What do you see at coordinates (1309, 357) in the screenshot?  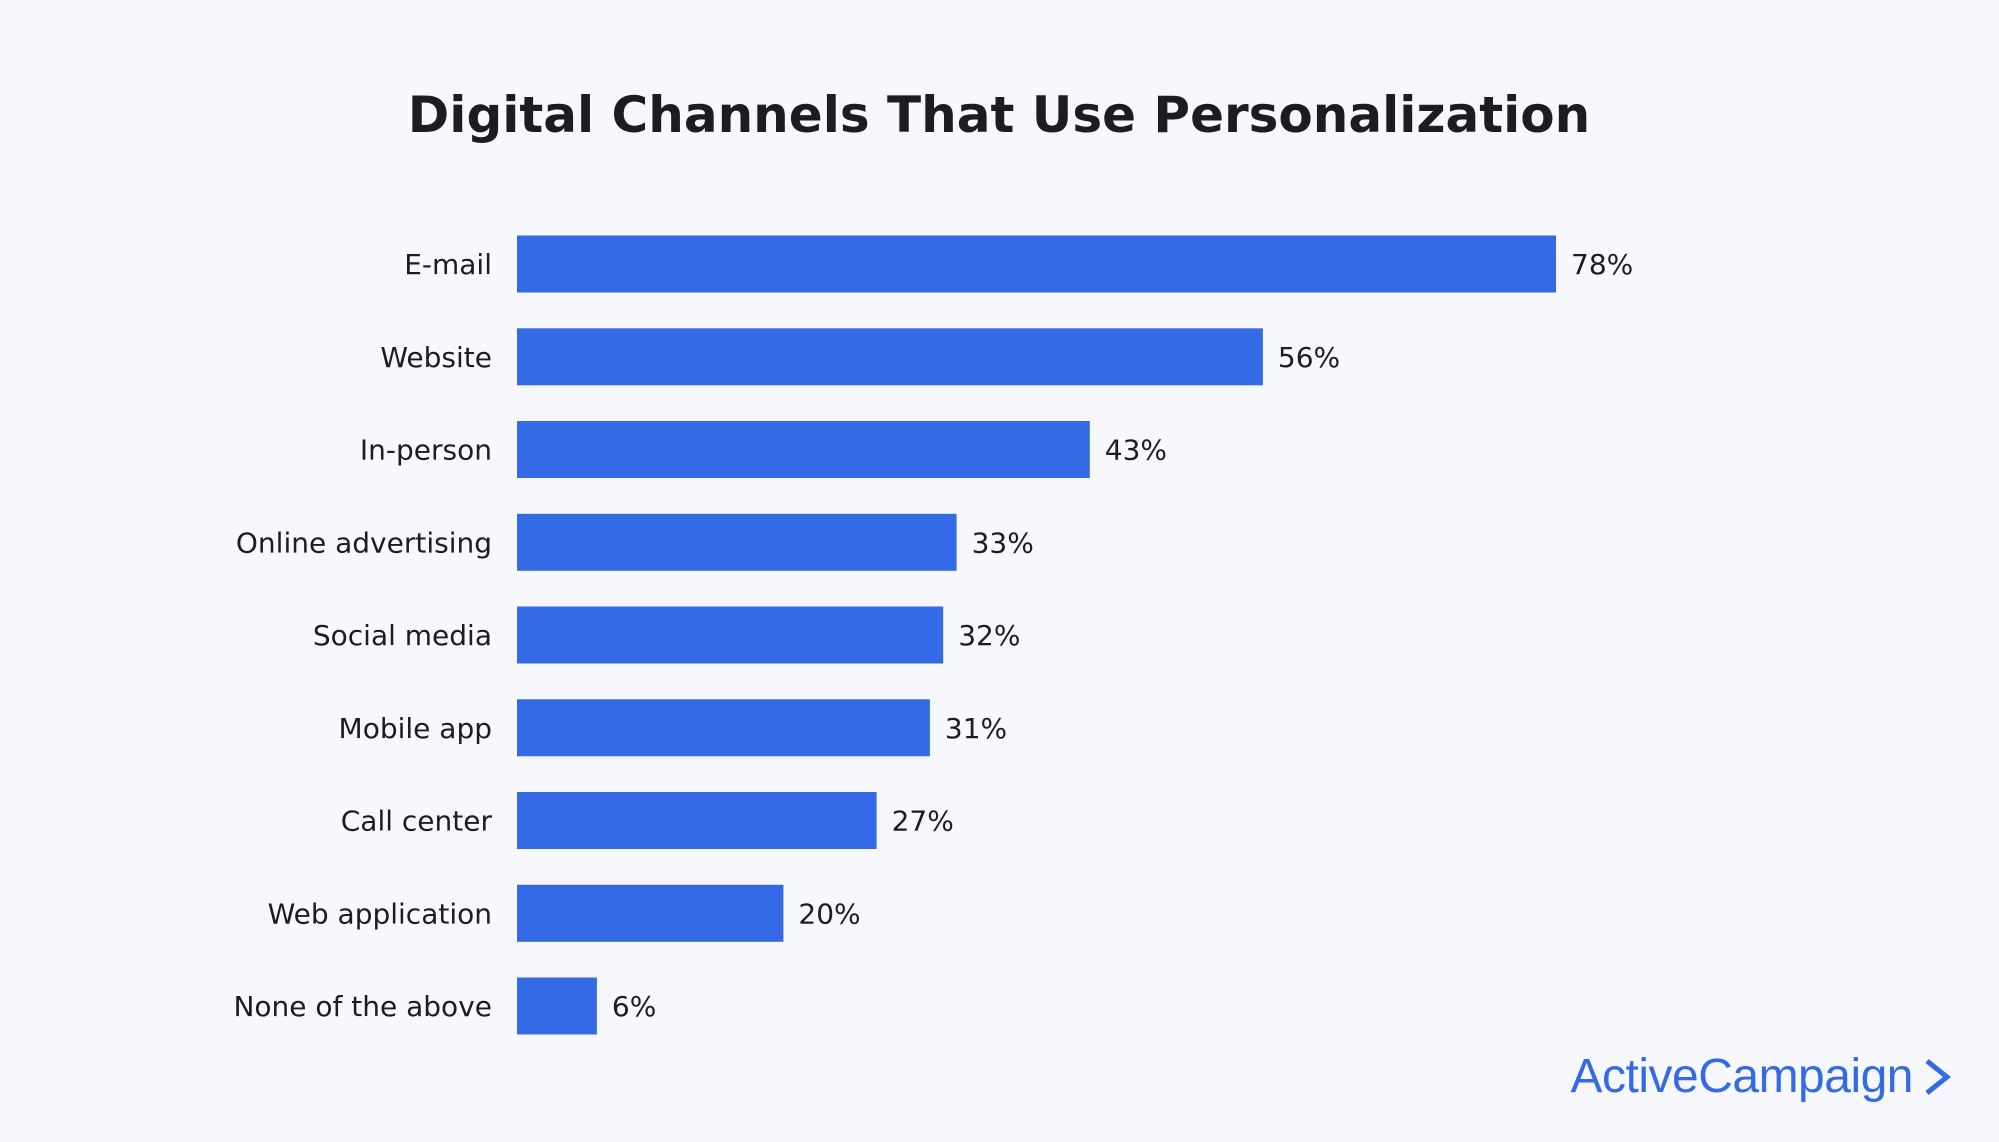 I see `value-label: 56%` at bounding box center [1309, 357].